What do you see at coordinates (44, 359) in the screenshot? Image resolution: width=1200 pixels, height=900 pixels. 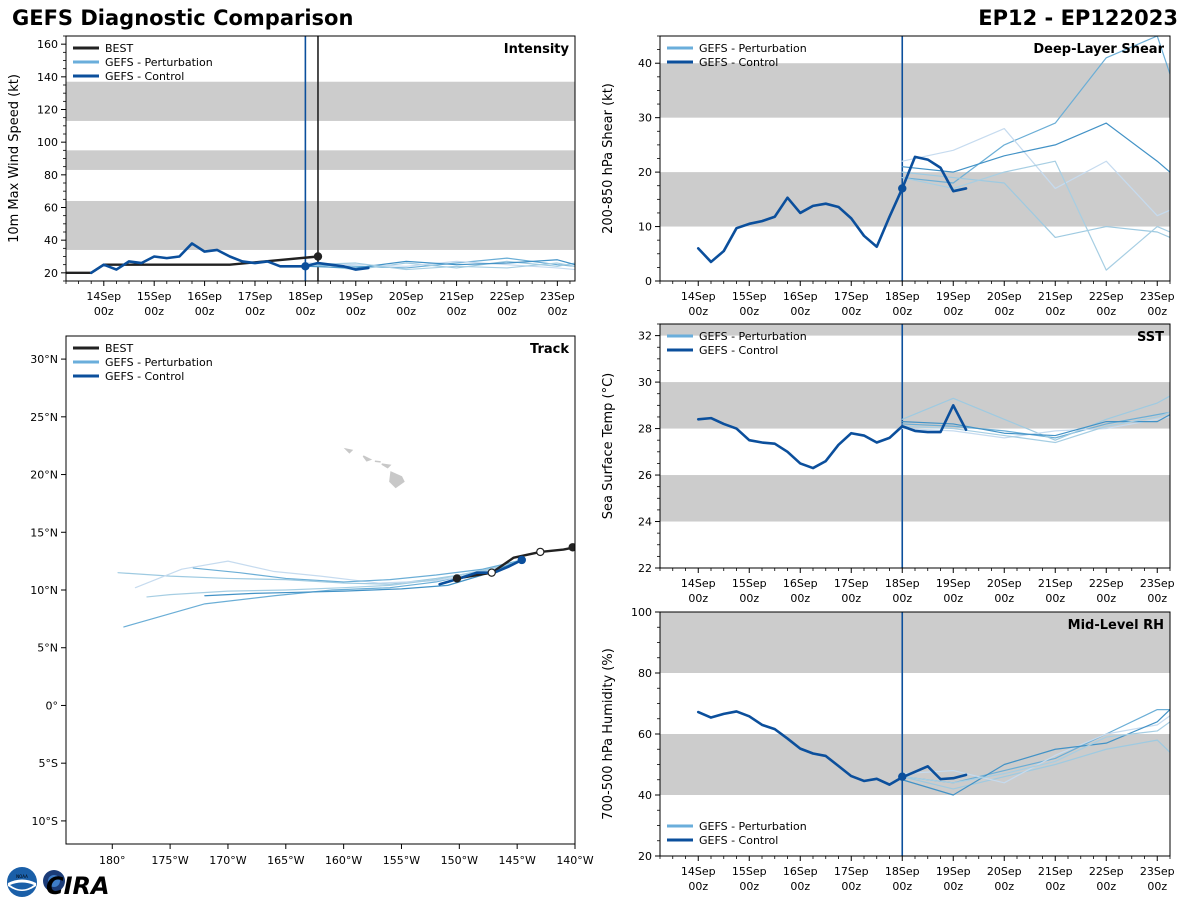 I see `track-ytick-label: 30°N` at bounding box center [44, 359].